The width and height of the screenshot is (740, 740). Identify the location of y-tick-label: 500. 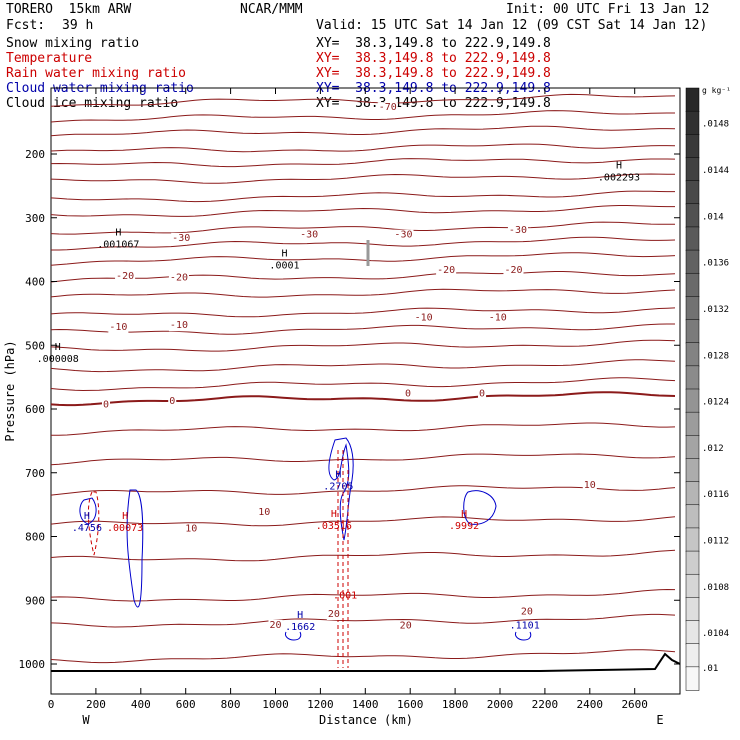
(35, 345).